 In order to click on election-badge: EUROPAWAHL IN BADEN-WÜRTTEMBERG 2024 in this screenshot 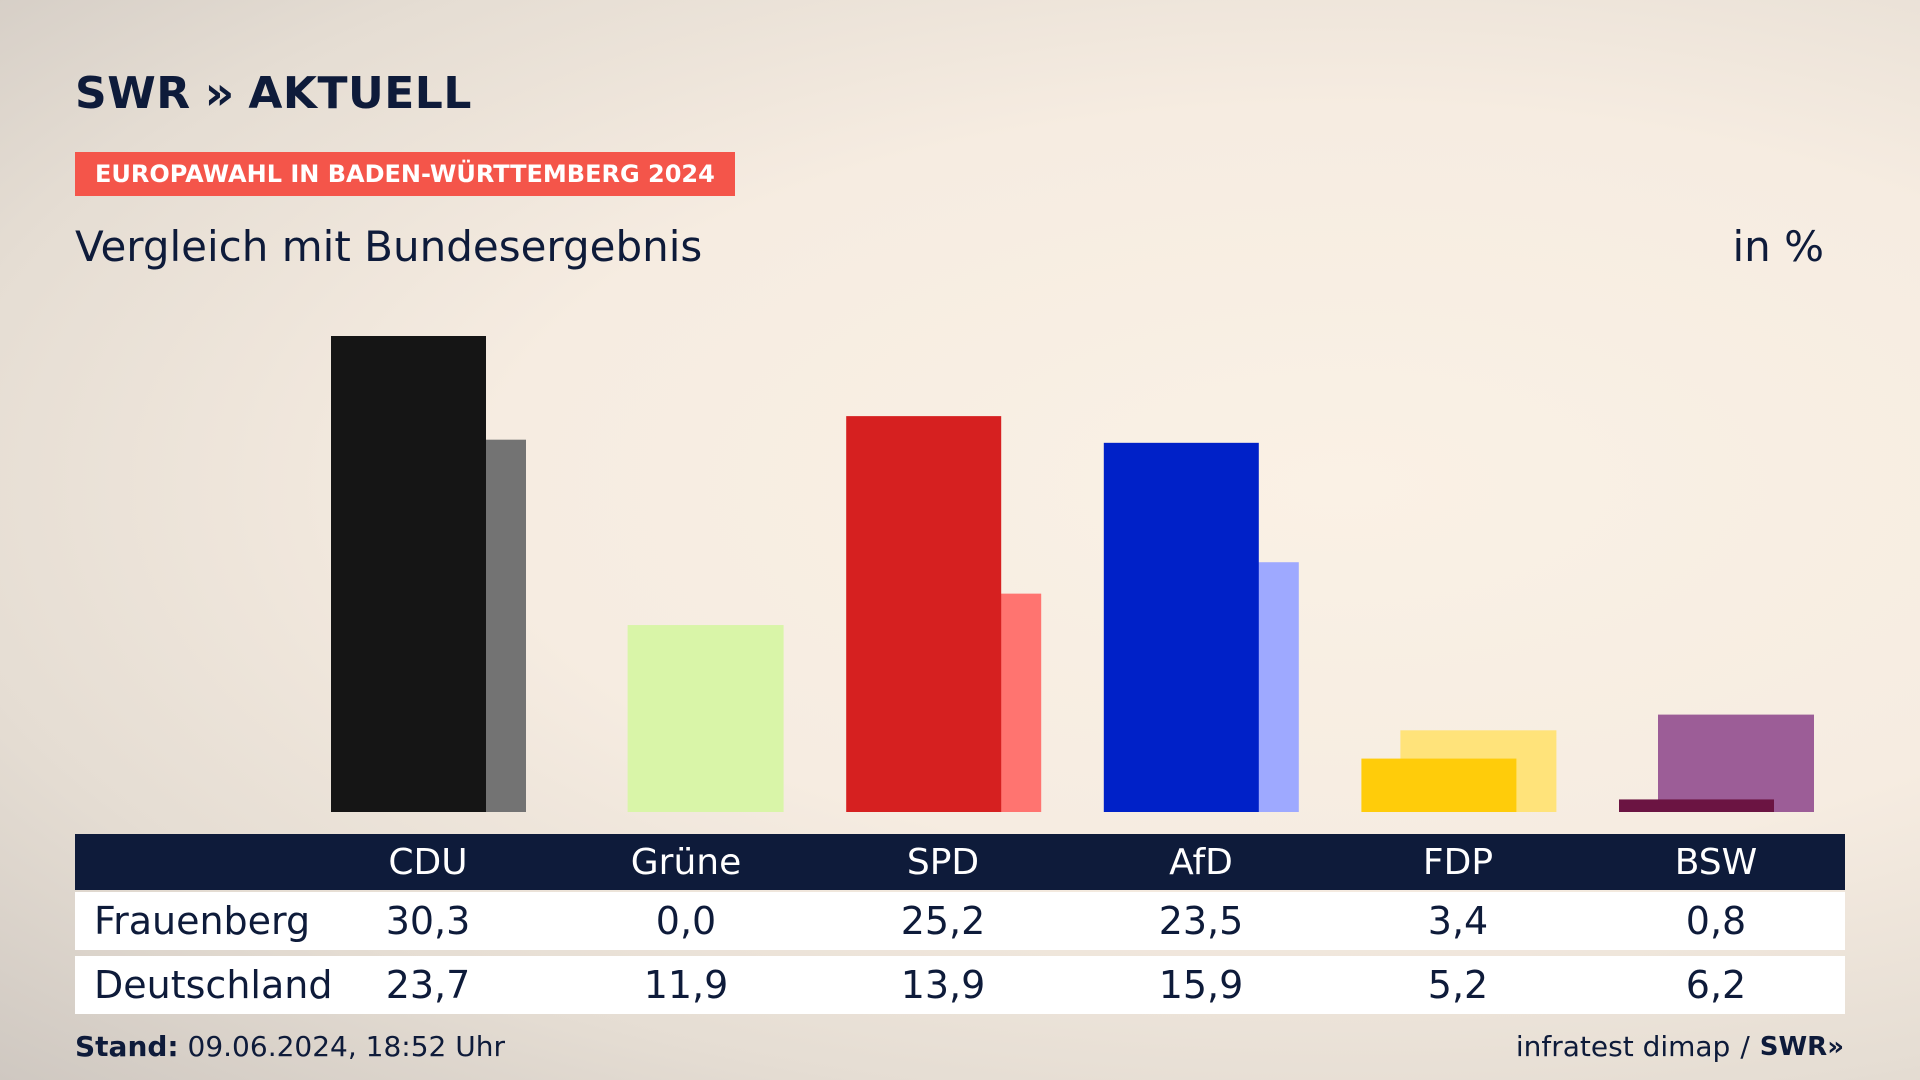, I will do `click(405, 174)`.